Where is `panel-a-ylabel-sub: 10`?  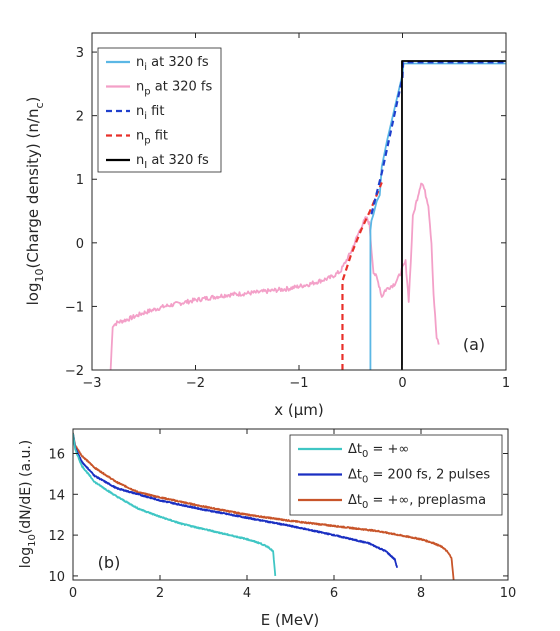
panel-a-ylabel-sub: 10 is located at coordinates (39, 276).